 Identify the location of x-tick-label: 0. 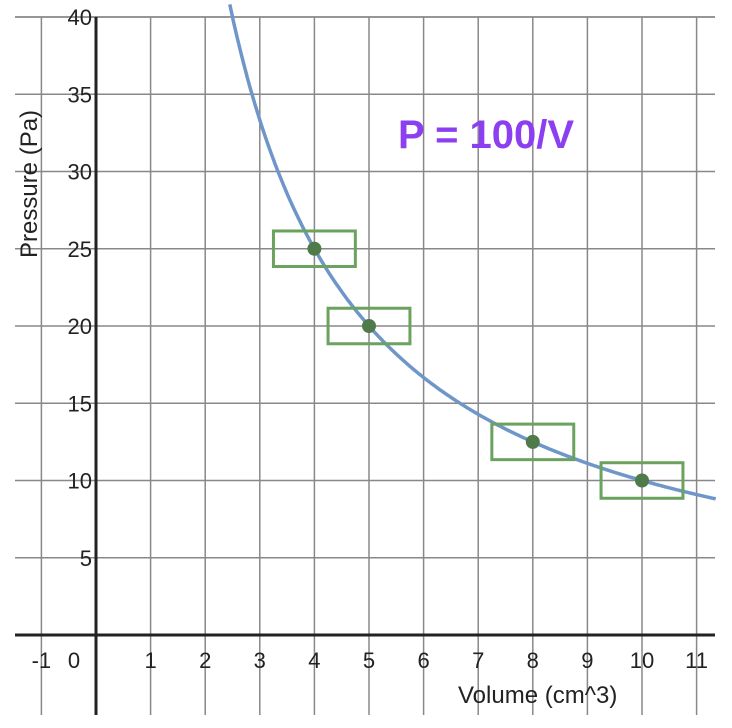
(74, 660).